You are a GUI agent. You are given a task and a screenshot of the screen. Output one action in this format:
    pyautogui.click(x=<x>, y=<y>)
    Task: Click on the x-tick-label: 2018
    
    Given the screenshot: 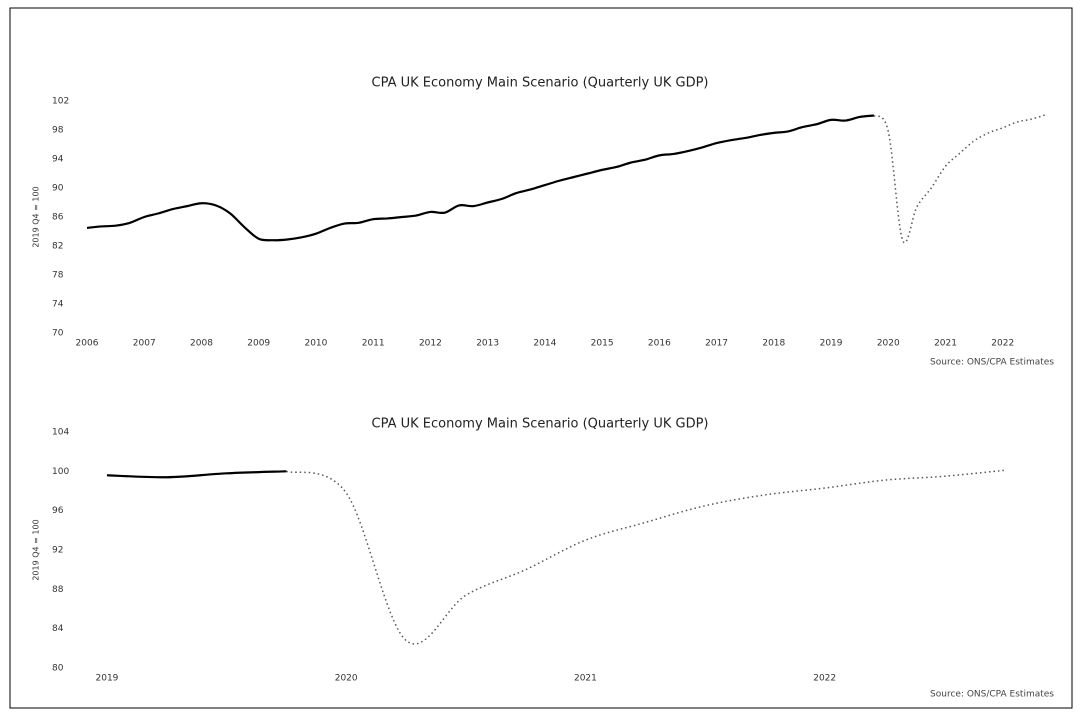 What is the action you would take?
    pyautogui.click(x=773, y=344)
    